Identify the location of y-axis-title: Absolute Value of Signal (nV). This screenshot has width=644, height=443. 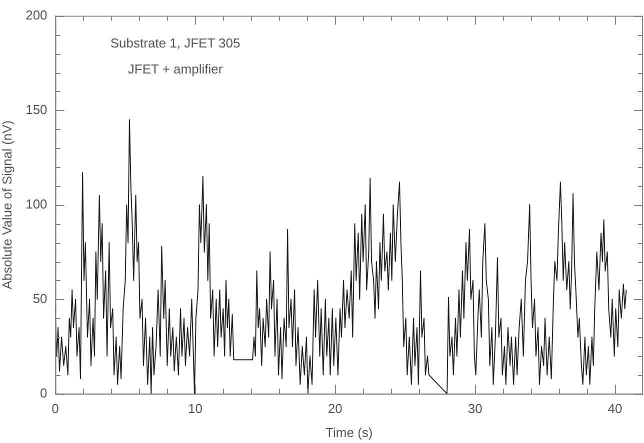
(7, 205).